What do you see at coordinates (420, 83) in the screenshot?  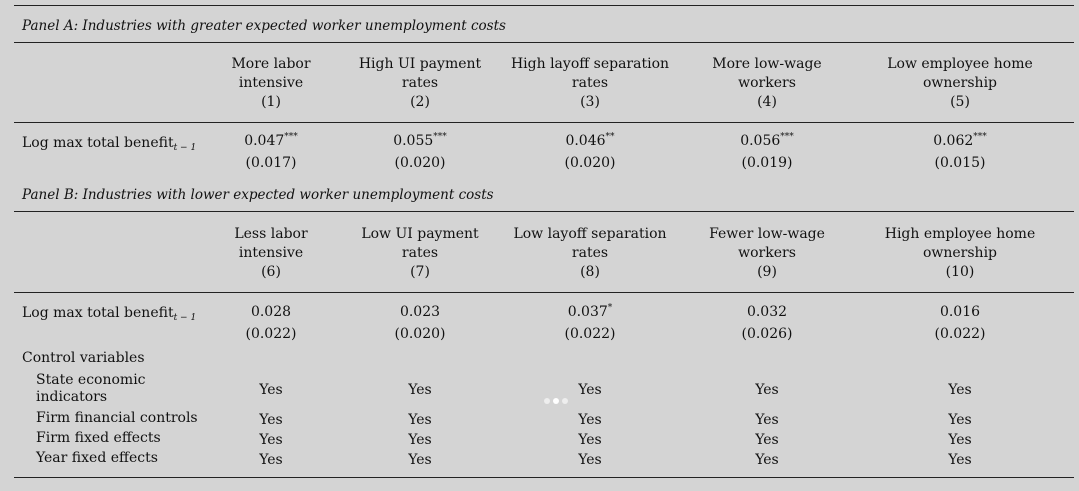 I see `panel-a-col-2: High UI payment rates (2)` at bounding box center [420, 83].